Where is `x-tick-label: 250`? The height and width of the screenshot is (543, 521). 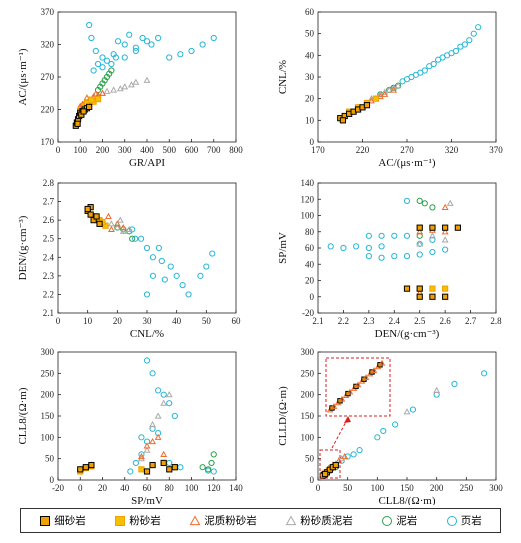
x-tick-label: 250 is located at coordinates (467, 488).